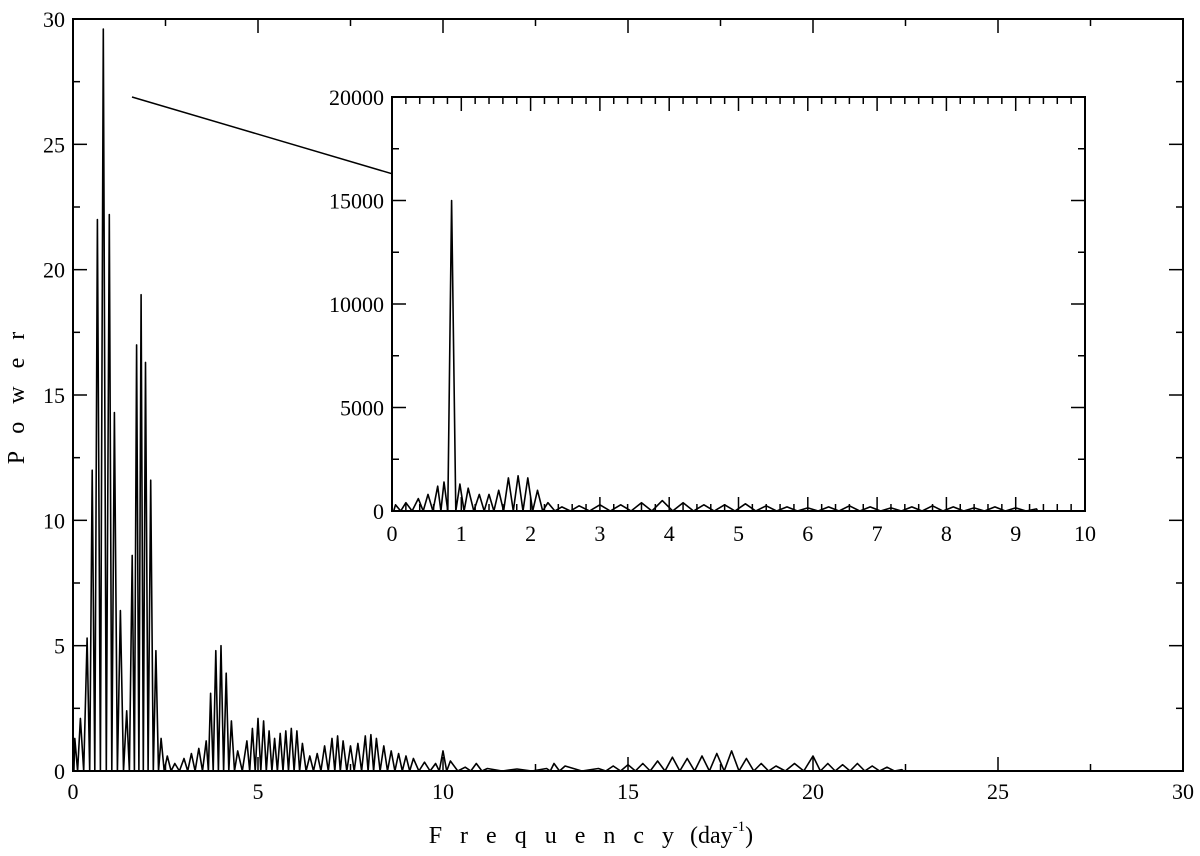 The width and height of the screenshot is (1200, 856). Describe the element at coordinates (275, 139) in the screenshot. I see `annotation-arrow` at that location.